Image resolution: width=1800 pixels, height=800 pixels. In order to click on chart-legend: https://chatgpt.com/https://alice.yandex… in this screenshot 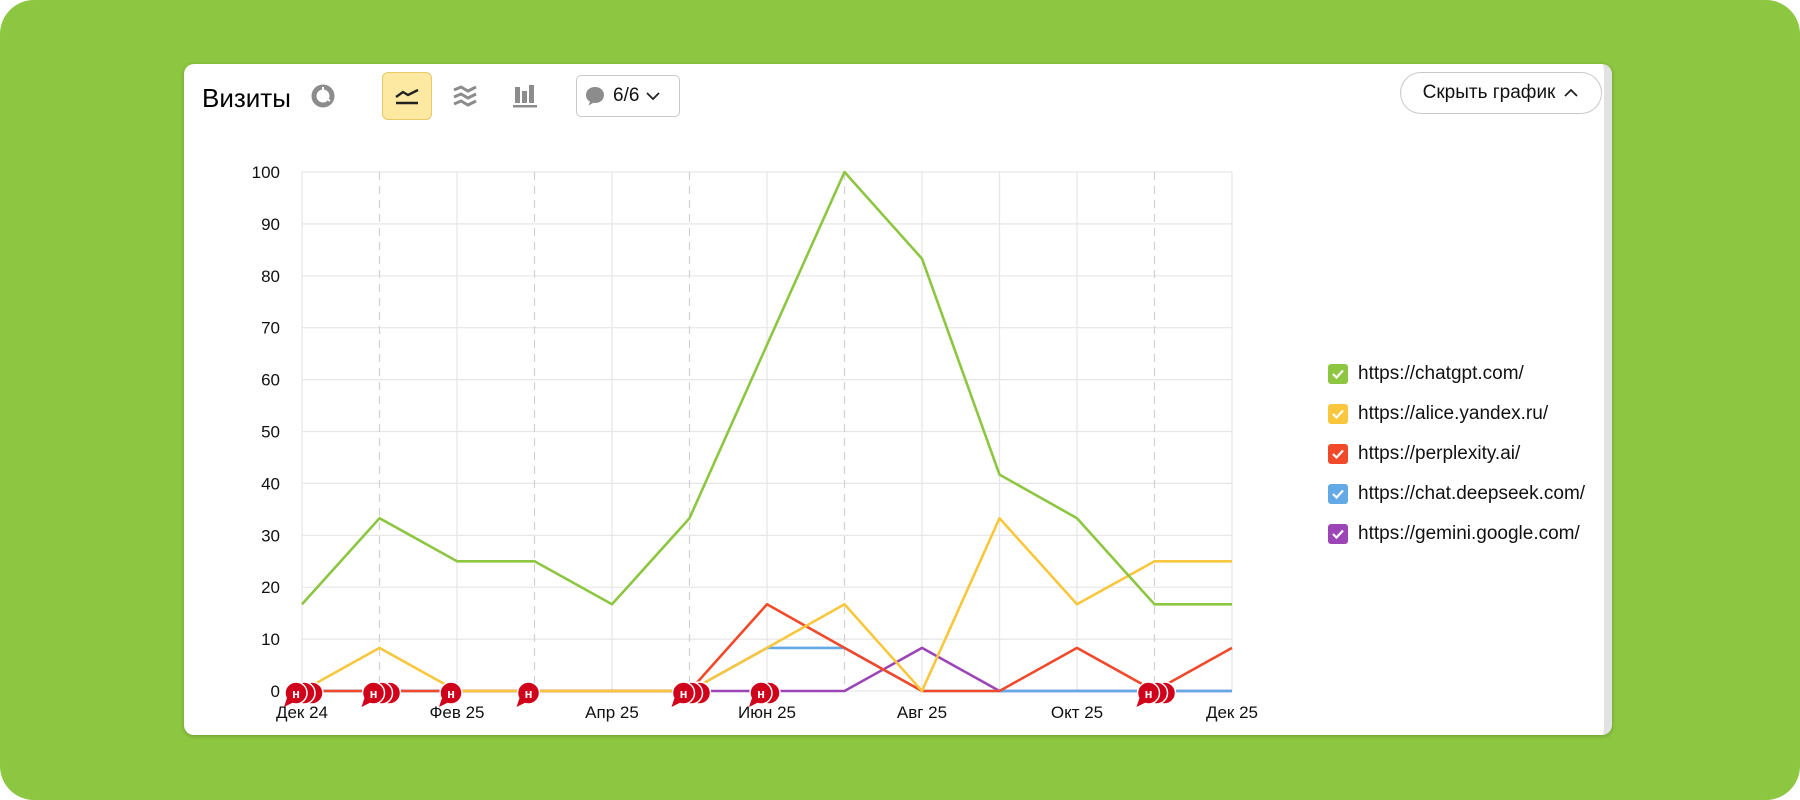, I will do `click(1456, 454)`.